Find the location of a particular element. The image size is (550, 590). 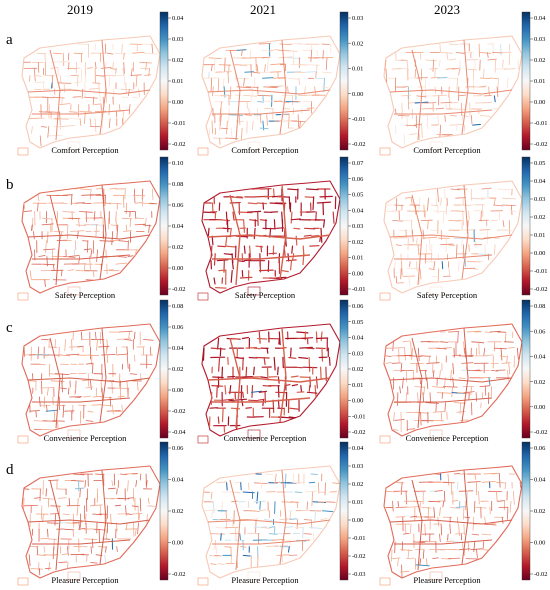

colorbar-tick-label: 0.01 is located at coordinates (539, 235).